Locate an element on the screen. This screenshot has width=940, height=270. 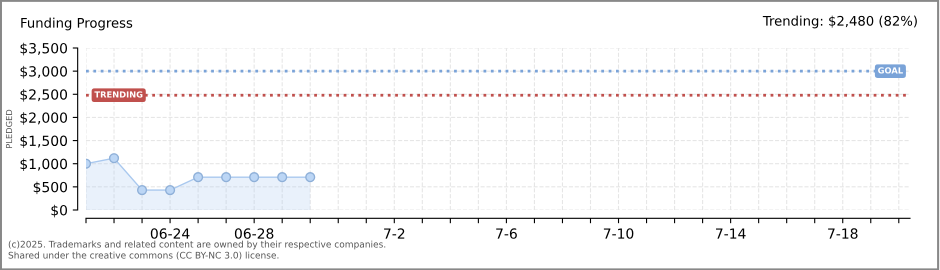
y-tick-label: $3,500 is located at coordinates (44, 49).